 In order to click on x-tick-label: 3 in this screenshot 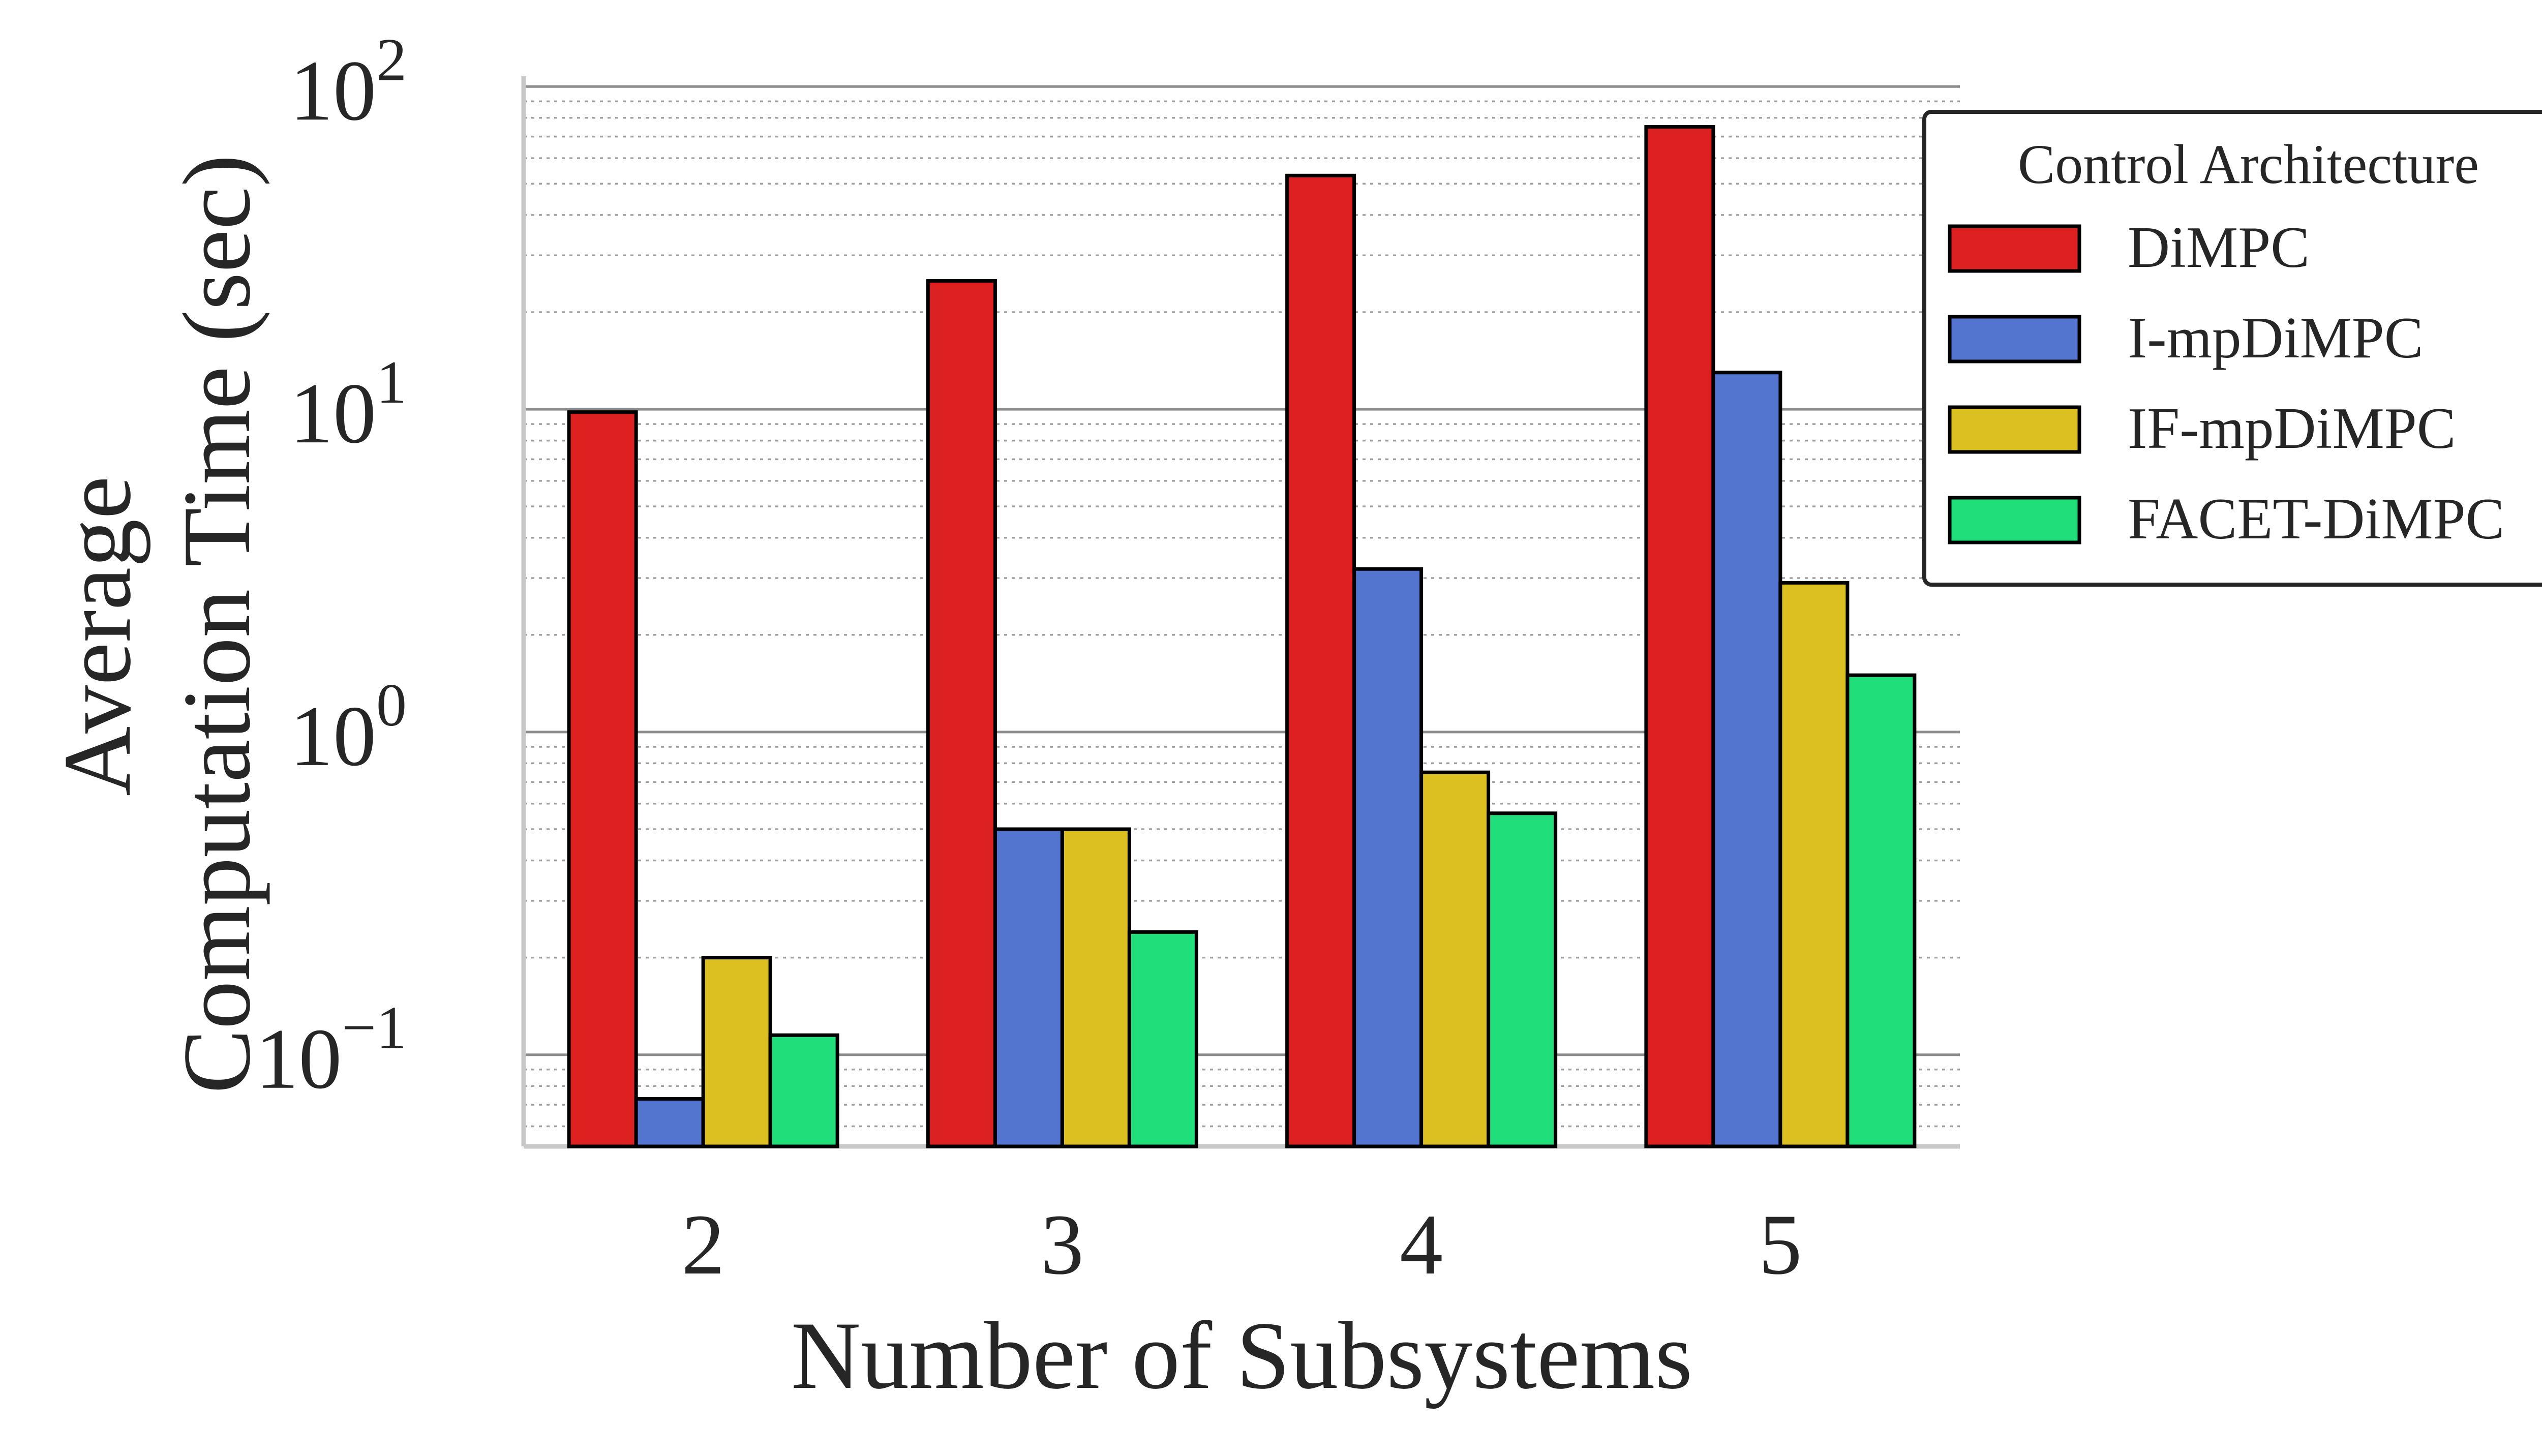, I will do `click(1062, 1244)`.